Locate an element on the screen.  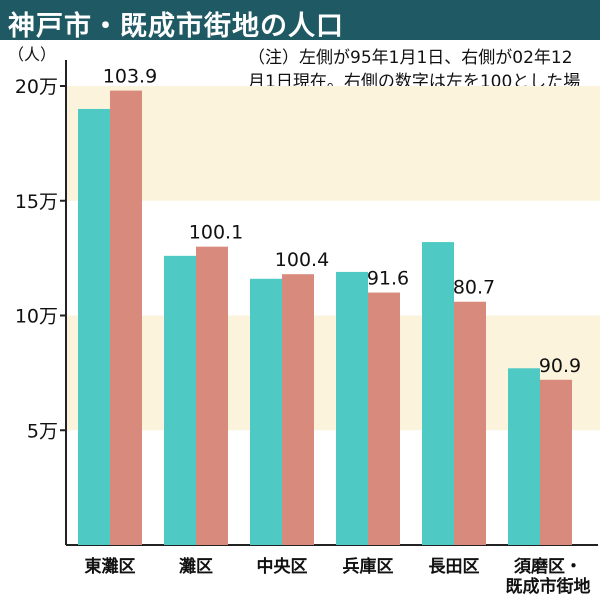
data-label-3: 91.6 is located at coordinates (388, 279).